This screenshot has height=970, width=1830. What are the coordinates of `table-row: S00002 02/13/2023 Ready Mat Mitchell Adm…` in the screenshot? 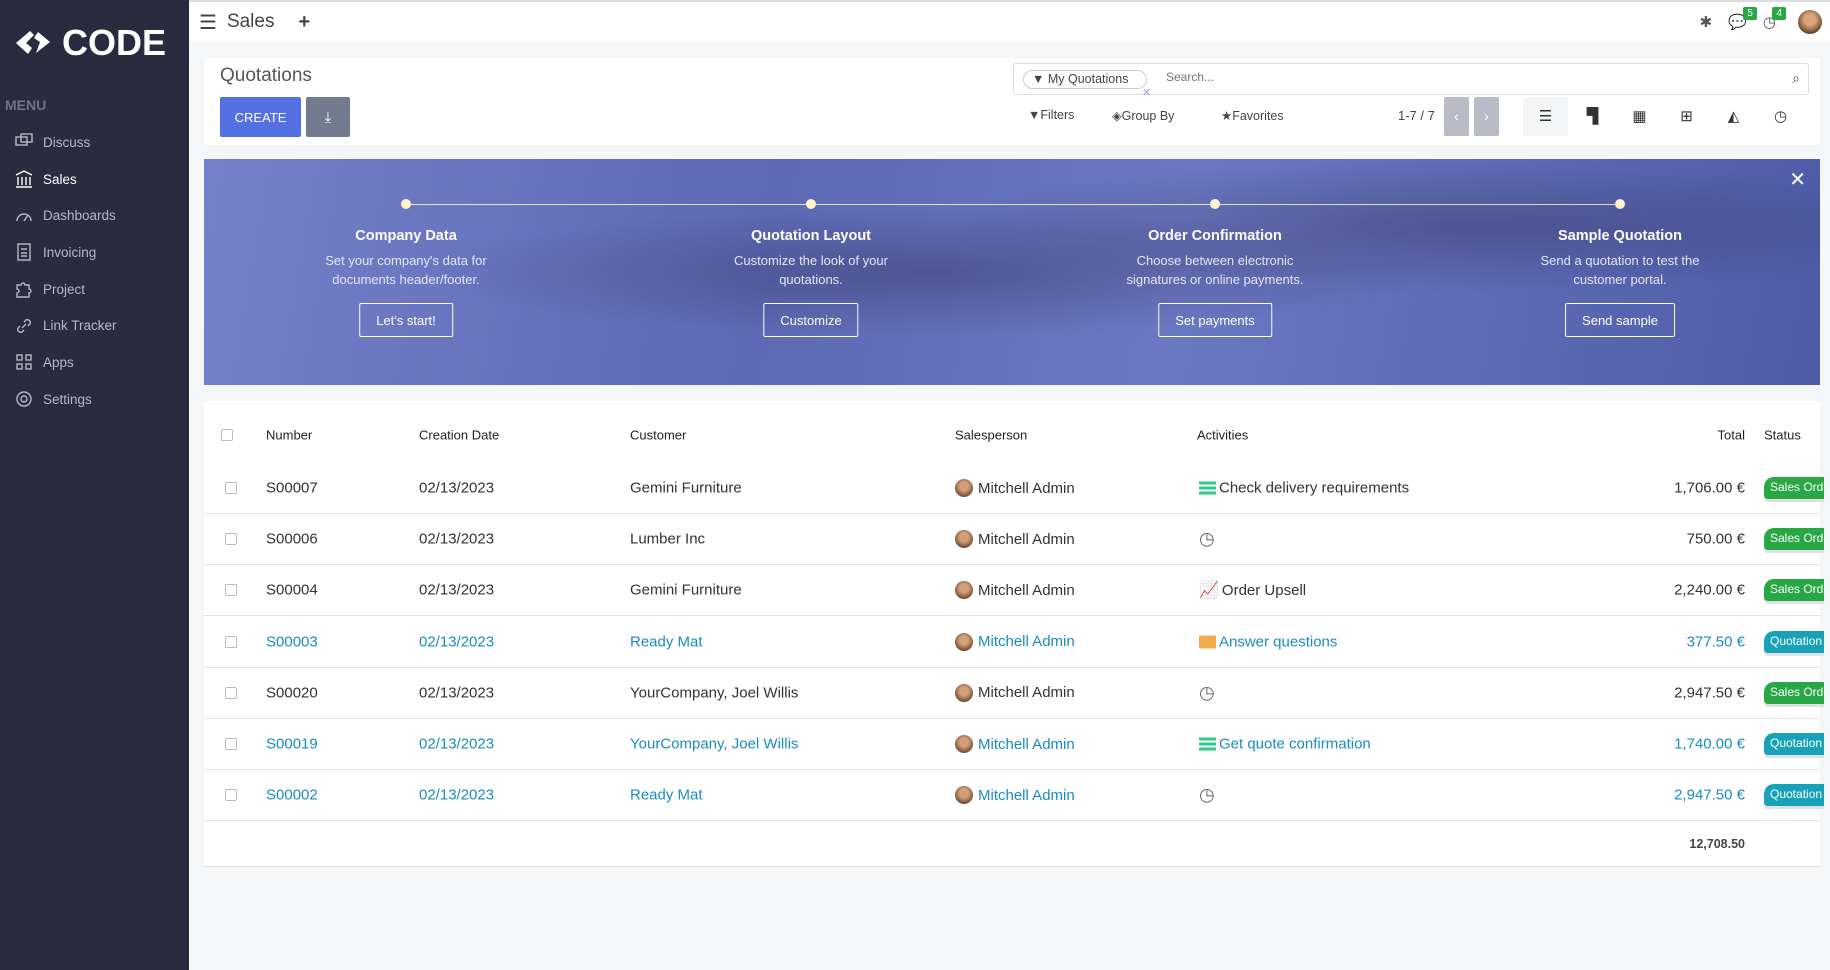 It's located at (1014, 796).